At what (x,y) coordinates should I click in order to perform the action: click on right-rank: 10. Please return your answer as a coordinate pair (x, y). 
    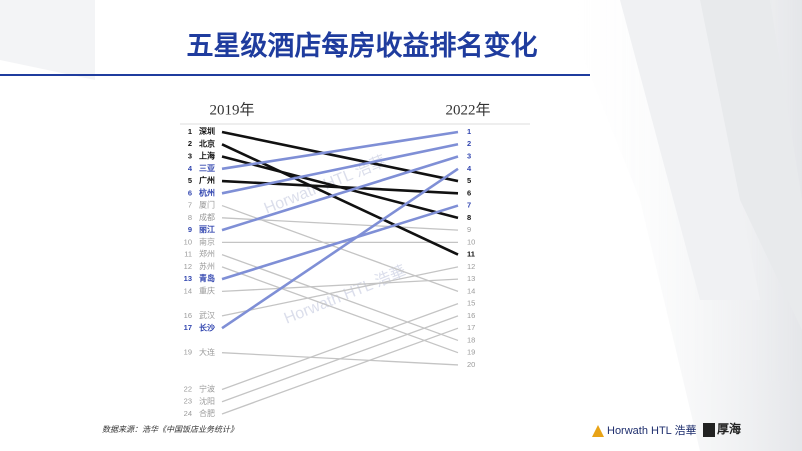
    Looking at the image, I should click on (471, 241).